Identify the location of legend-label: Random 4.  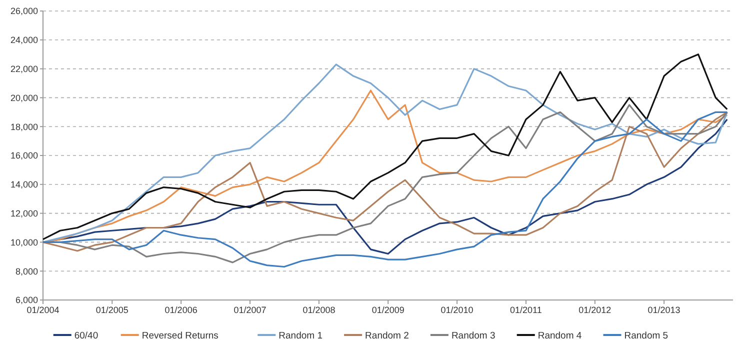
(560, 336).